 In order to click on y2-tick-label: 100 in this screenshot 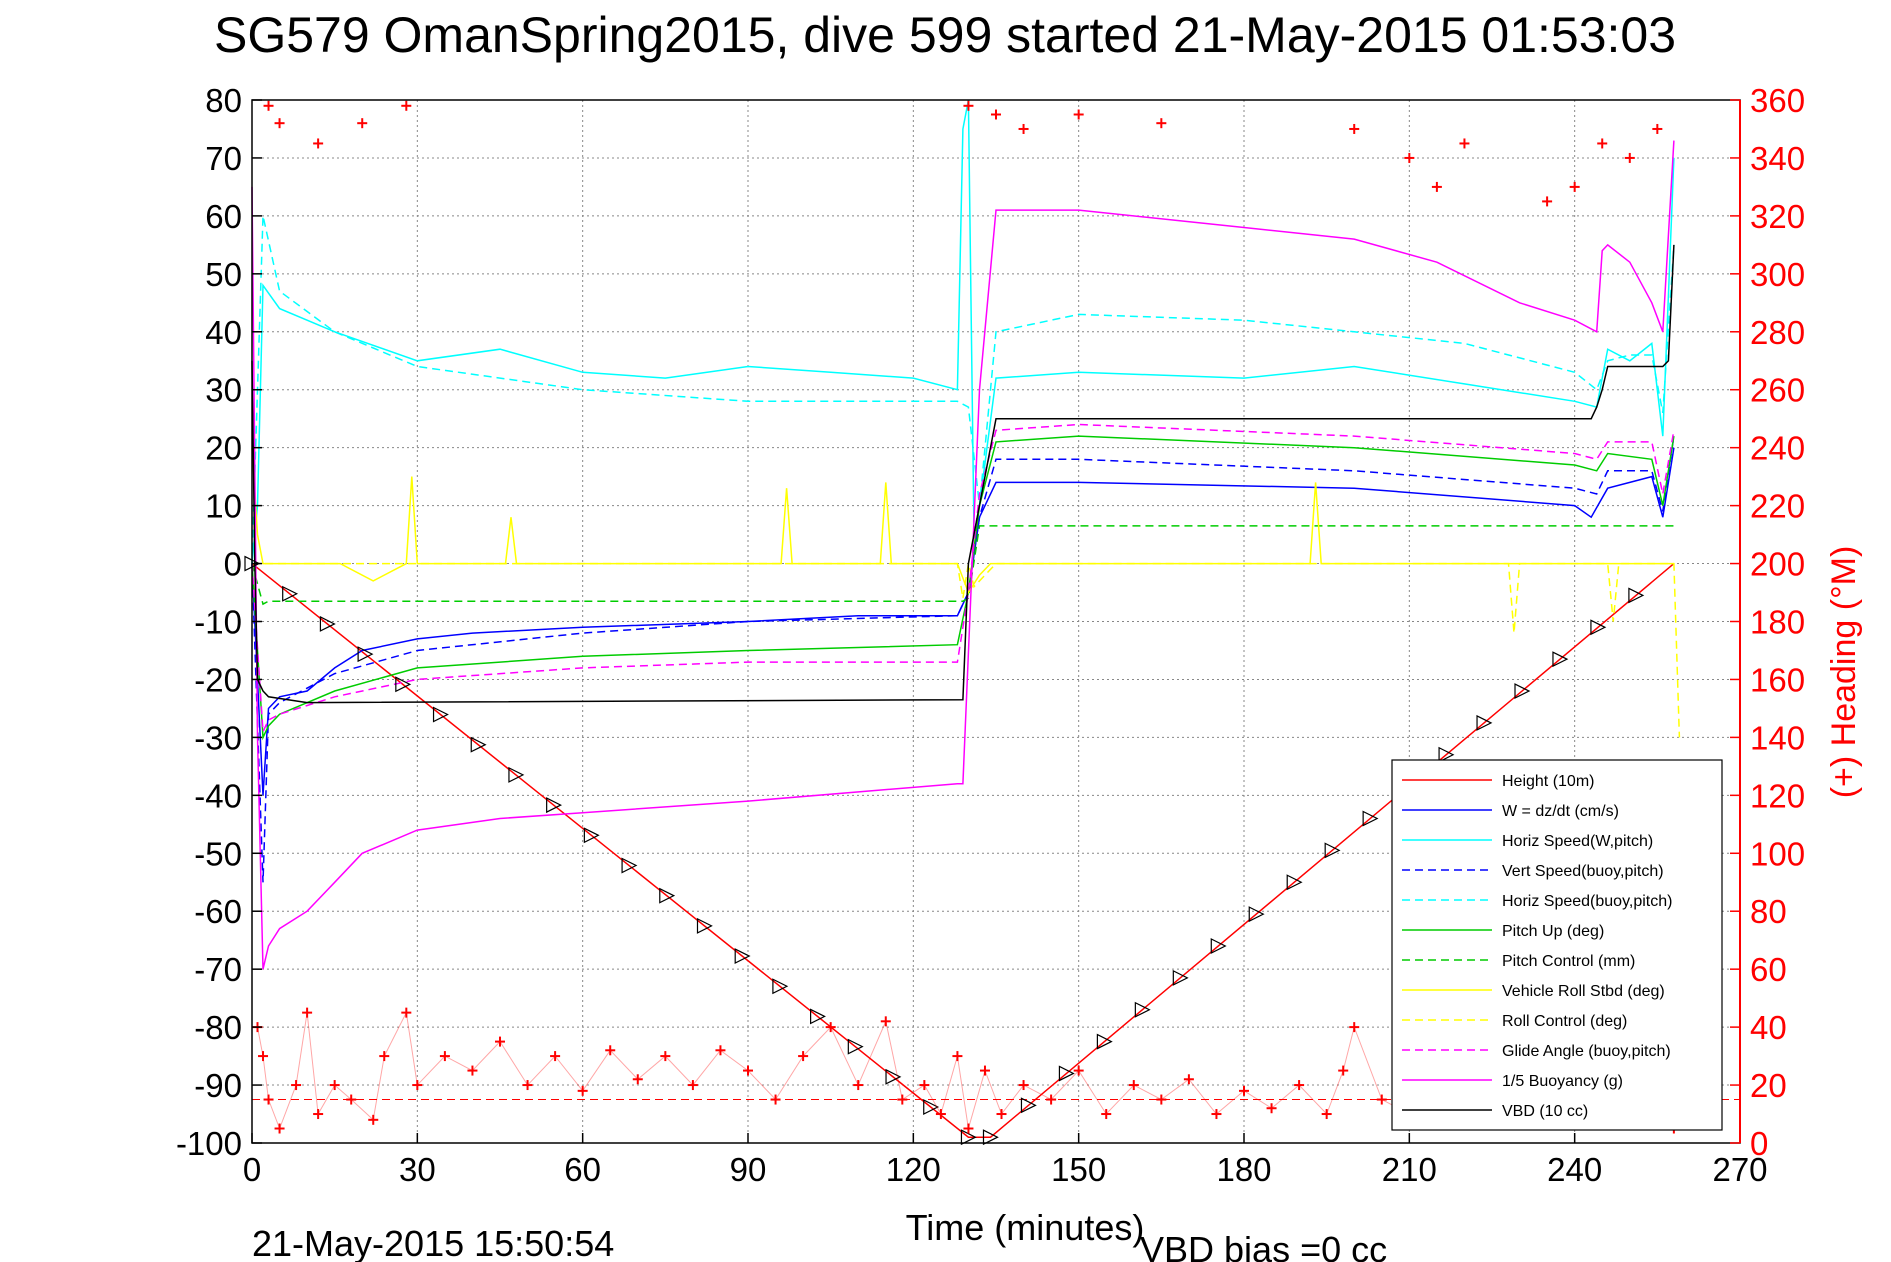, I will do `click(1777, 853)`.